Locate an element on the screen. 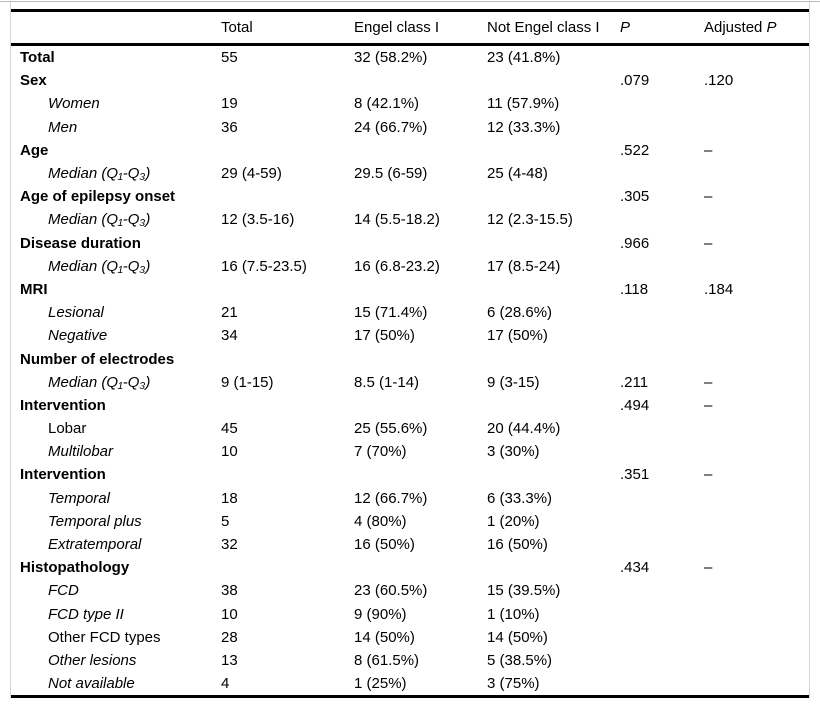 This screenshot has height=706, width=820. cell-not-engel-class-i: 20 (44.4%) is located at coordinates (524, 429).